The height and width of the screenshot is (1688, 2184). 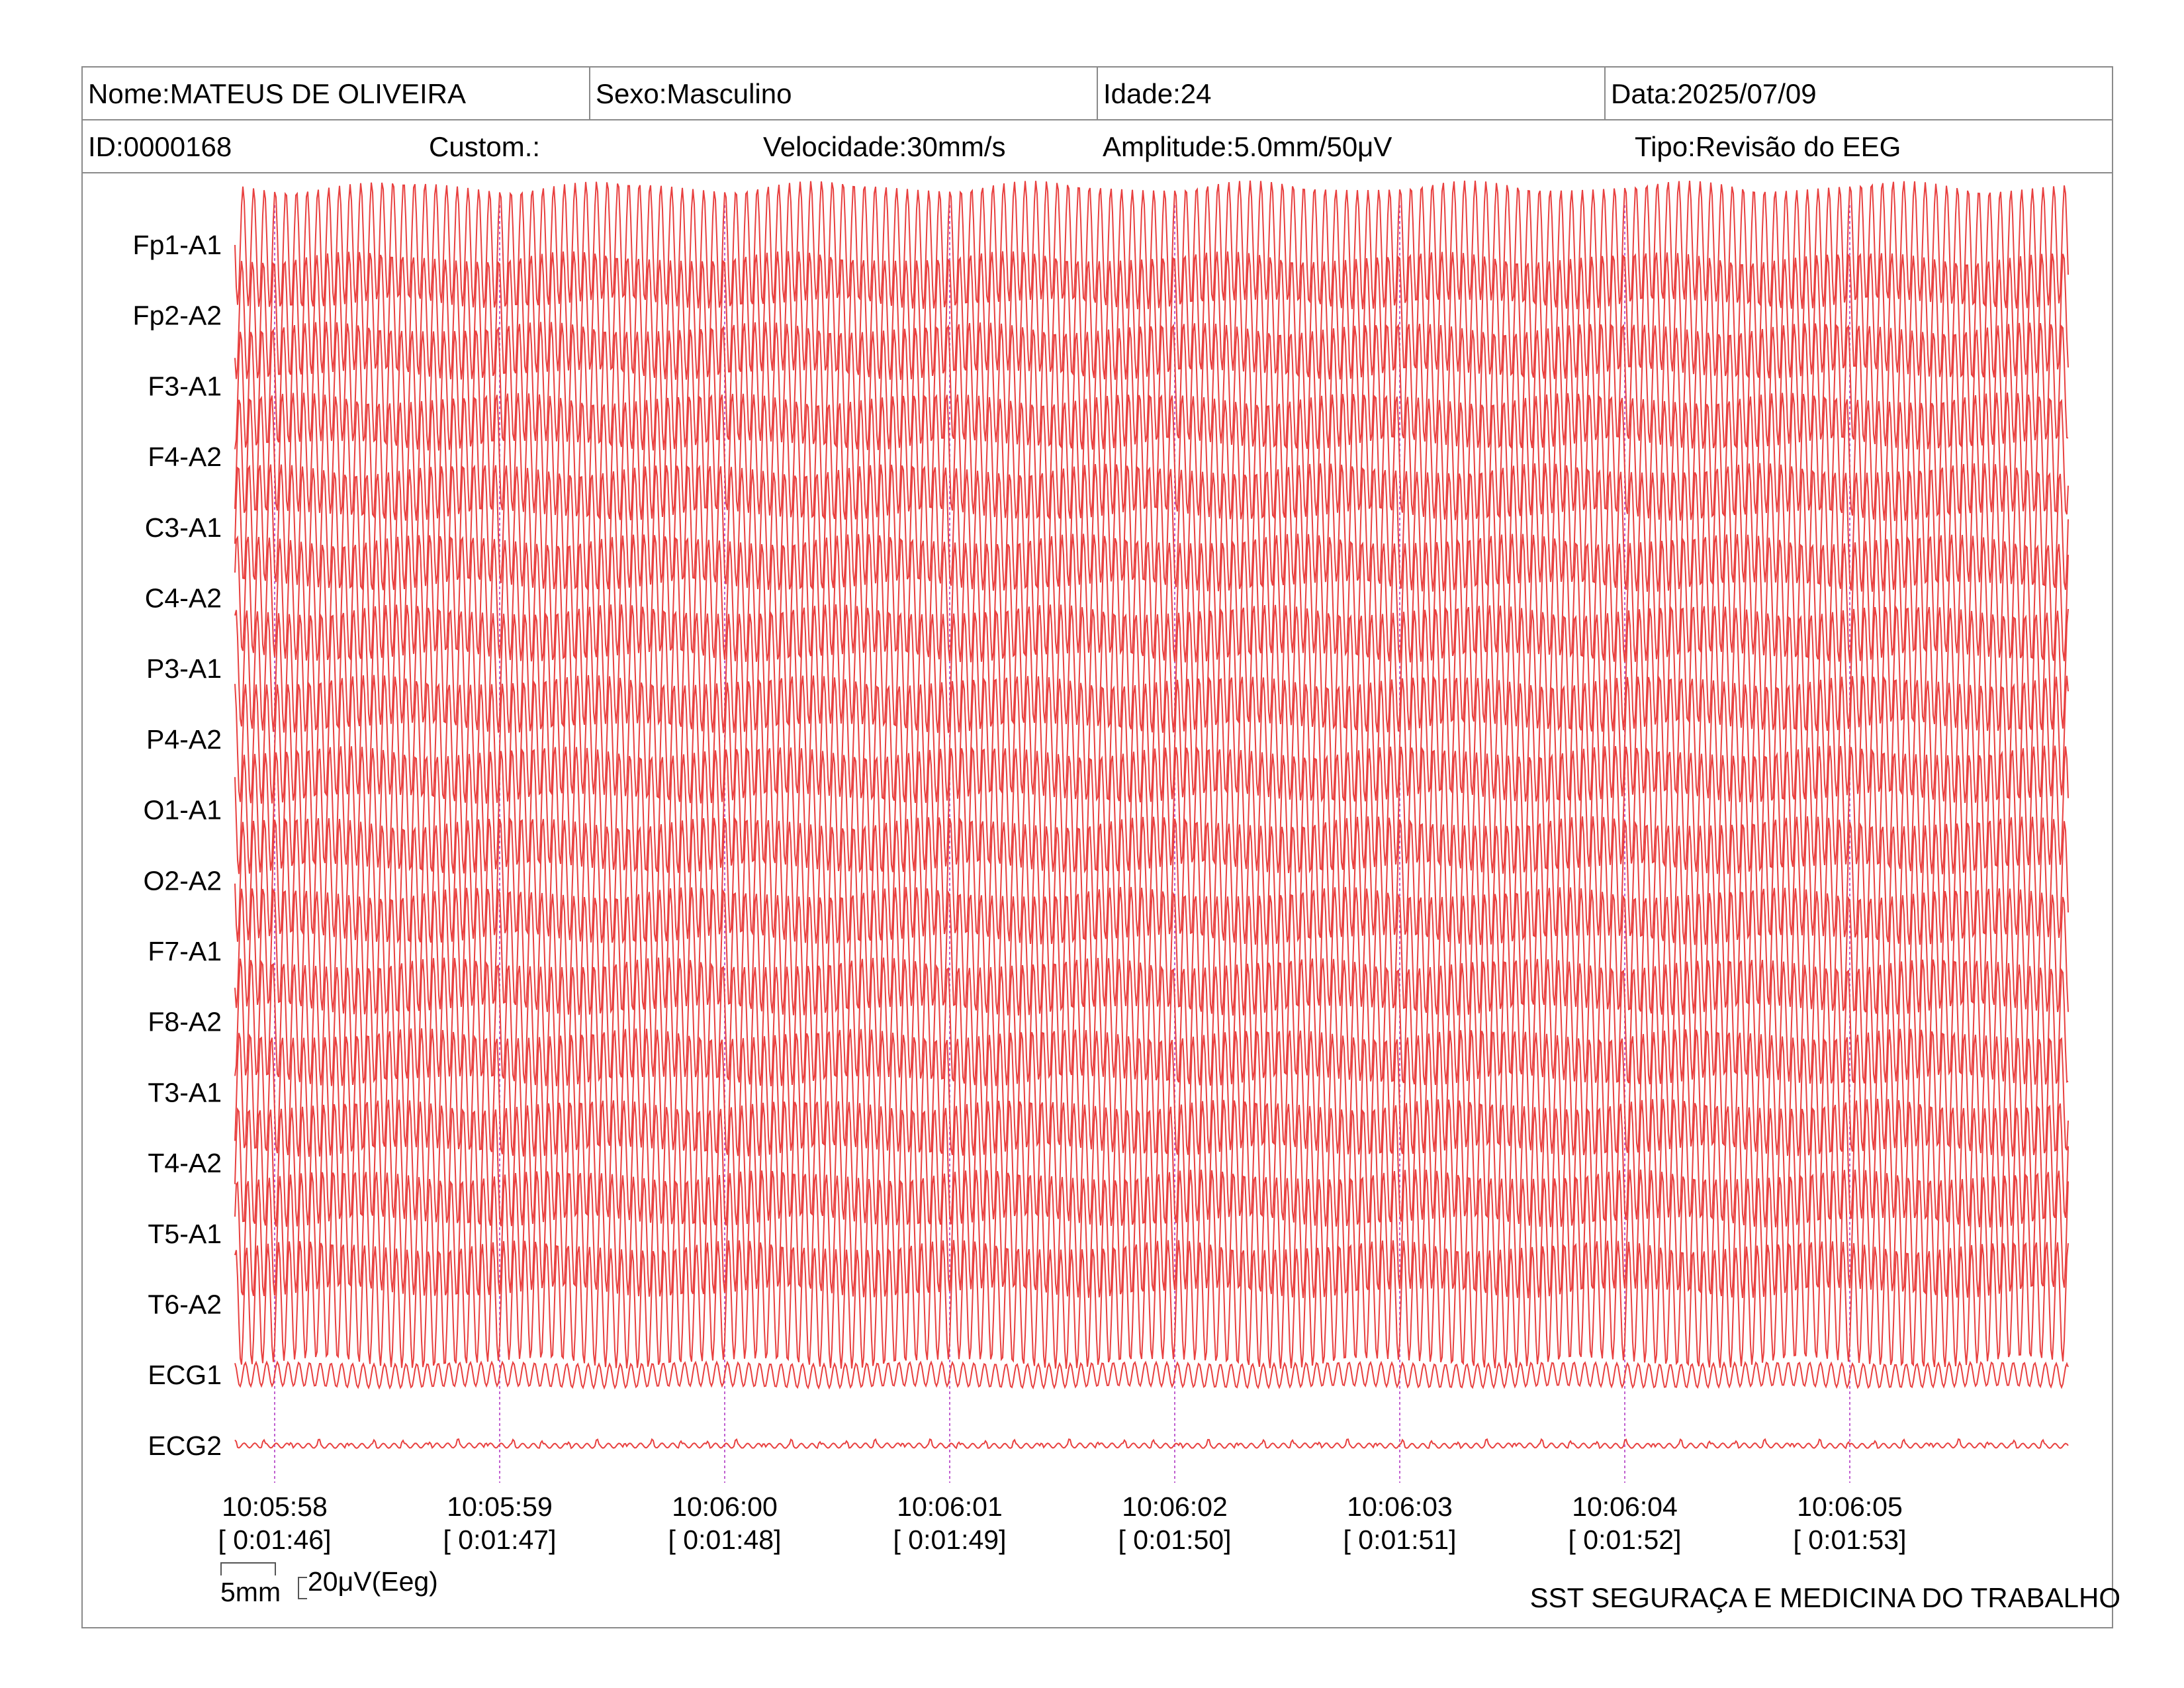 What do you see at coordinates (1351, 93) in the screenshot?
I see `patient-age: Idade:24` at bounding box center [1351, 93].